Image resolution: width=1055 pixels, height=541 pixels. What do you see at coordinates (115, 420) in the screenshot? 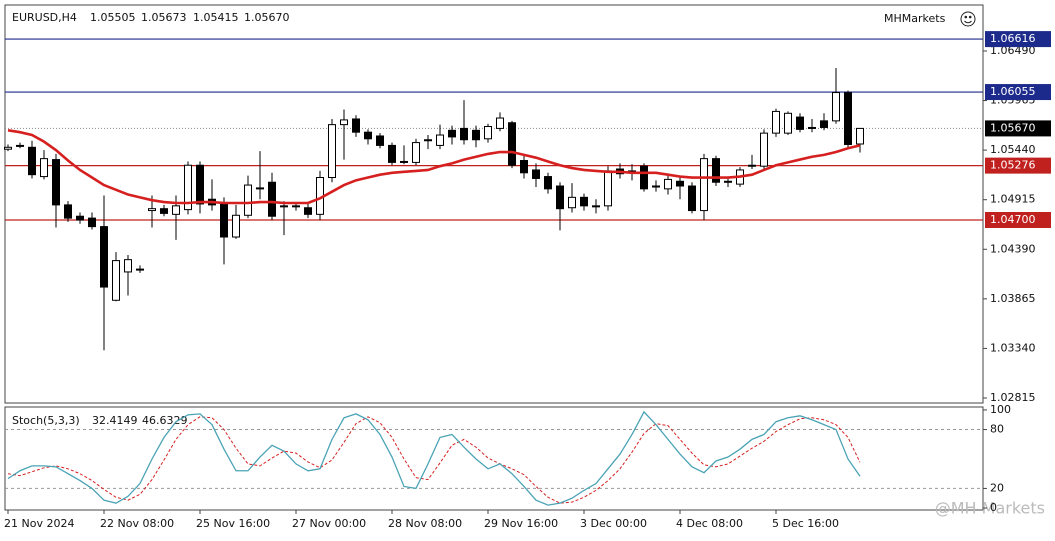
I see `stoch-main-value: 32.4149` at bounding box center [115, 420].